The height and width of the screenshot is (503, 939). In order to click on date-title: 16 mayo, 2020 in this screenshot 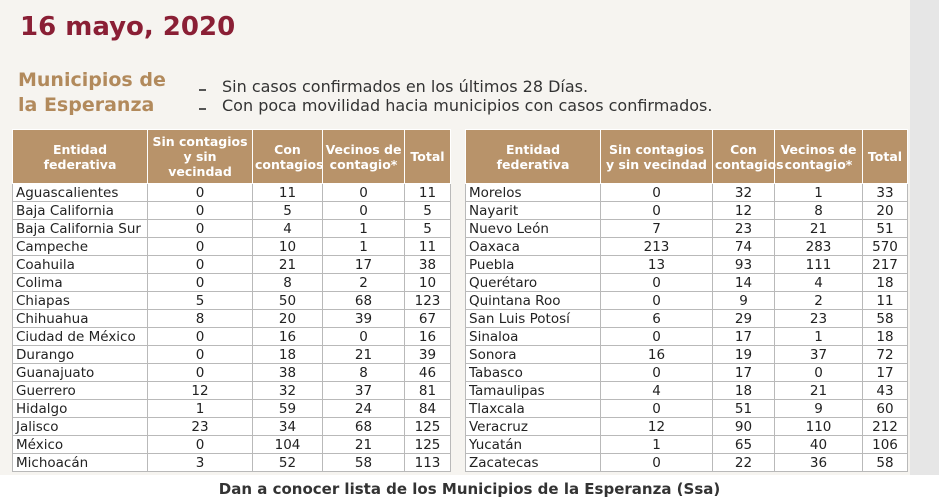, I will do `click(128, 27)`.